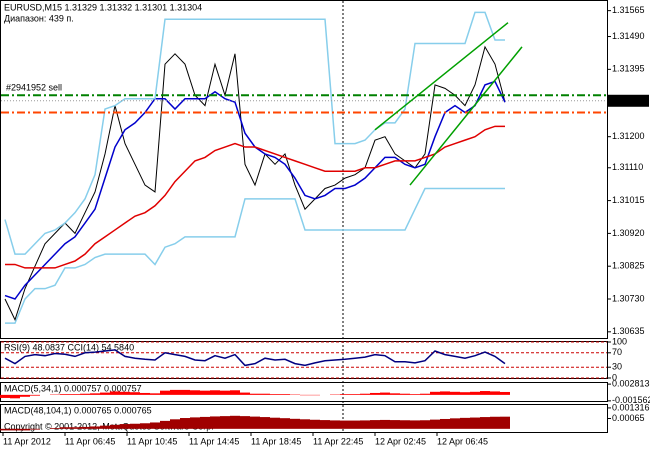 The width and height of the screenshot is (650, 453). Describe the element at coordinates (628, 136) in the screenshot. I see `y-tick-label: 1.31200` at that location.